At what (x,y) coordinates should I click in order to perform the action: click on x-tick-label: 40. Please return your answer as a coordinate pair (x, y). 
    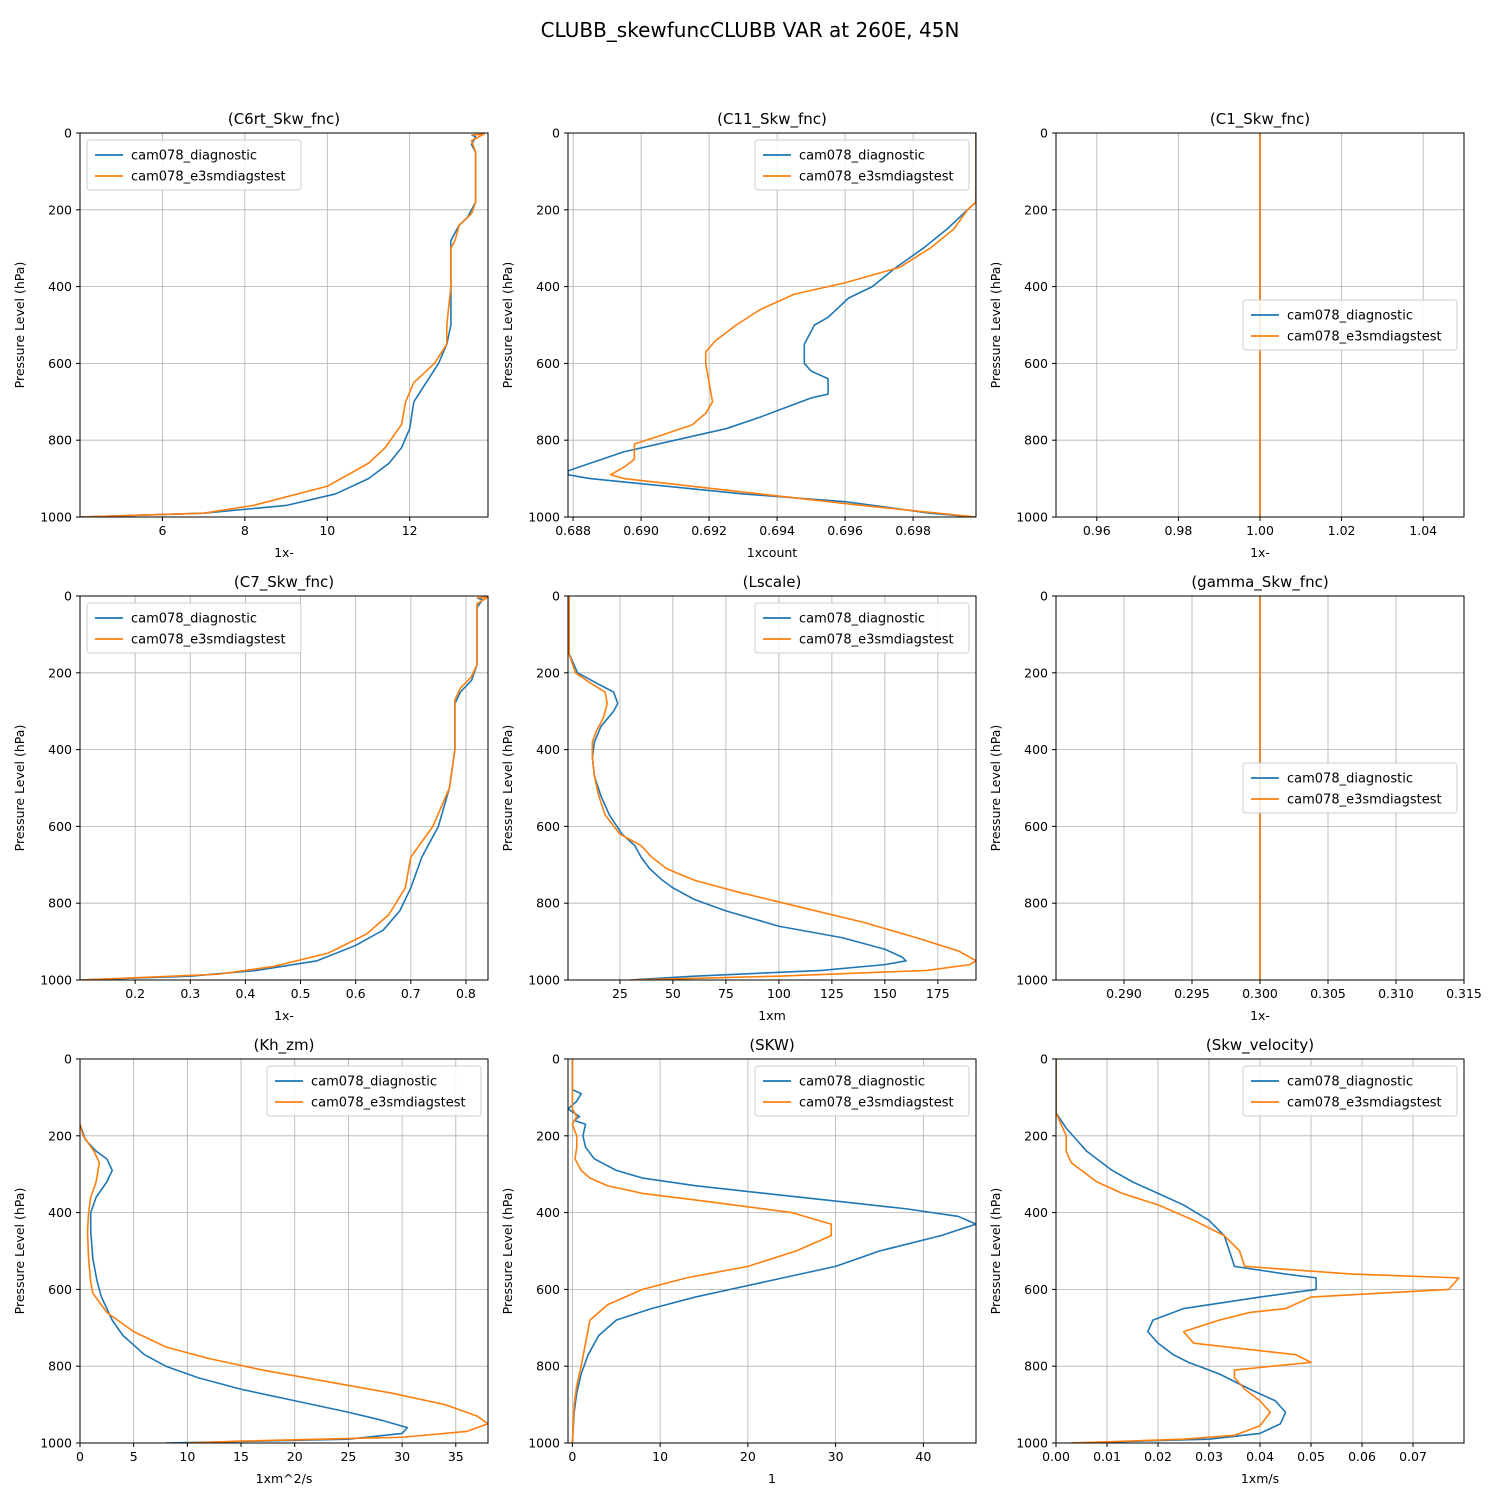
    Looking at the image, I should click on (923, 1456).